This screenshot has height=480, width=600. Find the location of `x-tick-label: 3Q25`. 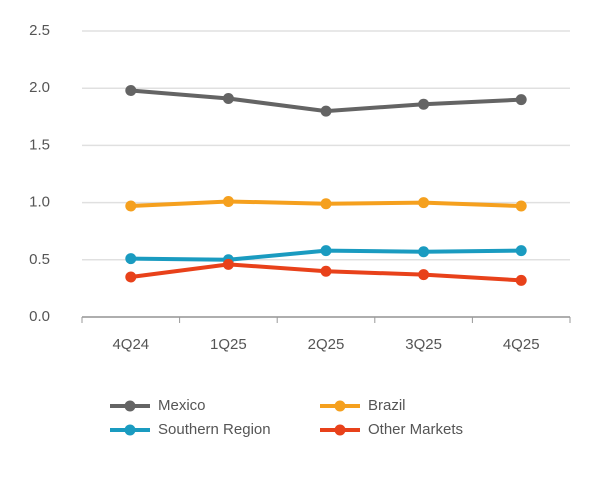

x-tick-label: 3Q25 is located at coordinates (423, 344).